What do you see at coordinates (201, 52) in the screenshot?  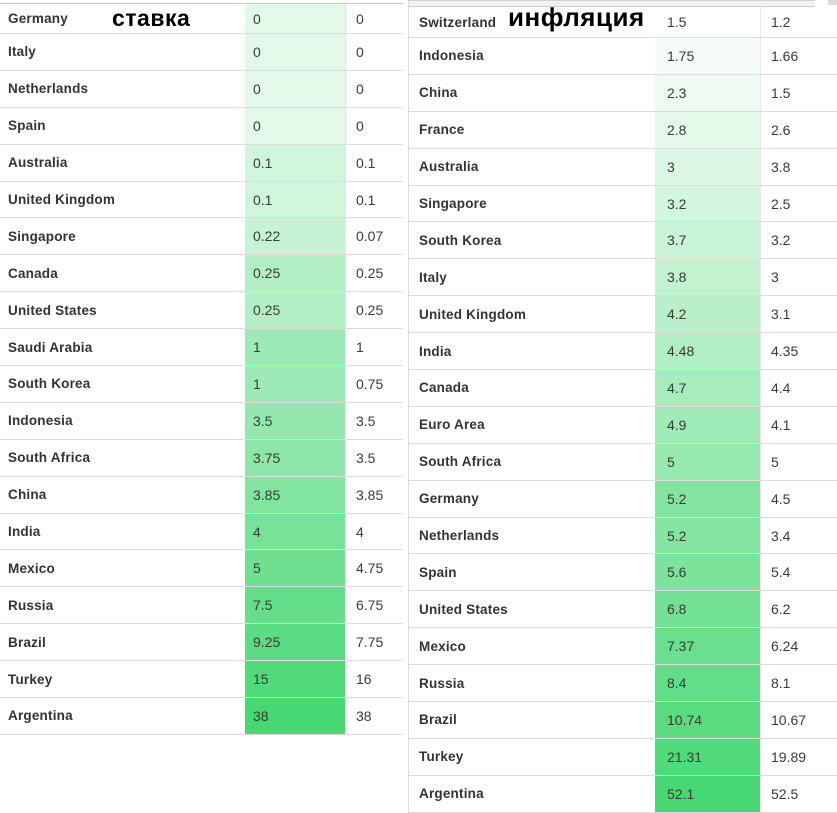 I see `table-row: Italy 0 0` at bounding box center [201, 52].